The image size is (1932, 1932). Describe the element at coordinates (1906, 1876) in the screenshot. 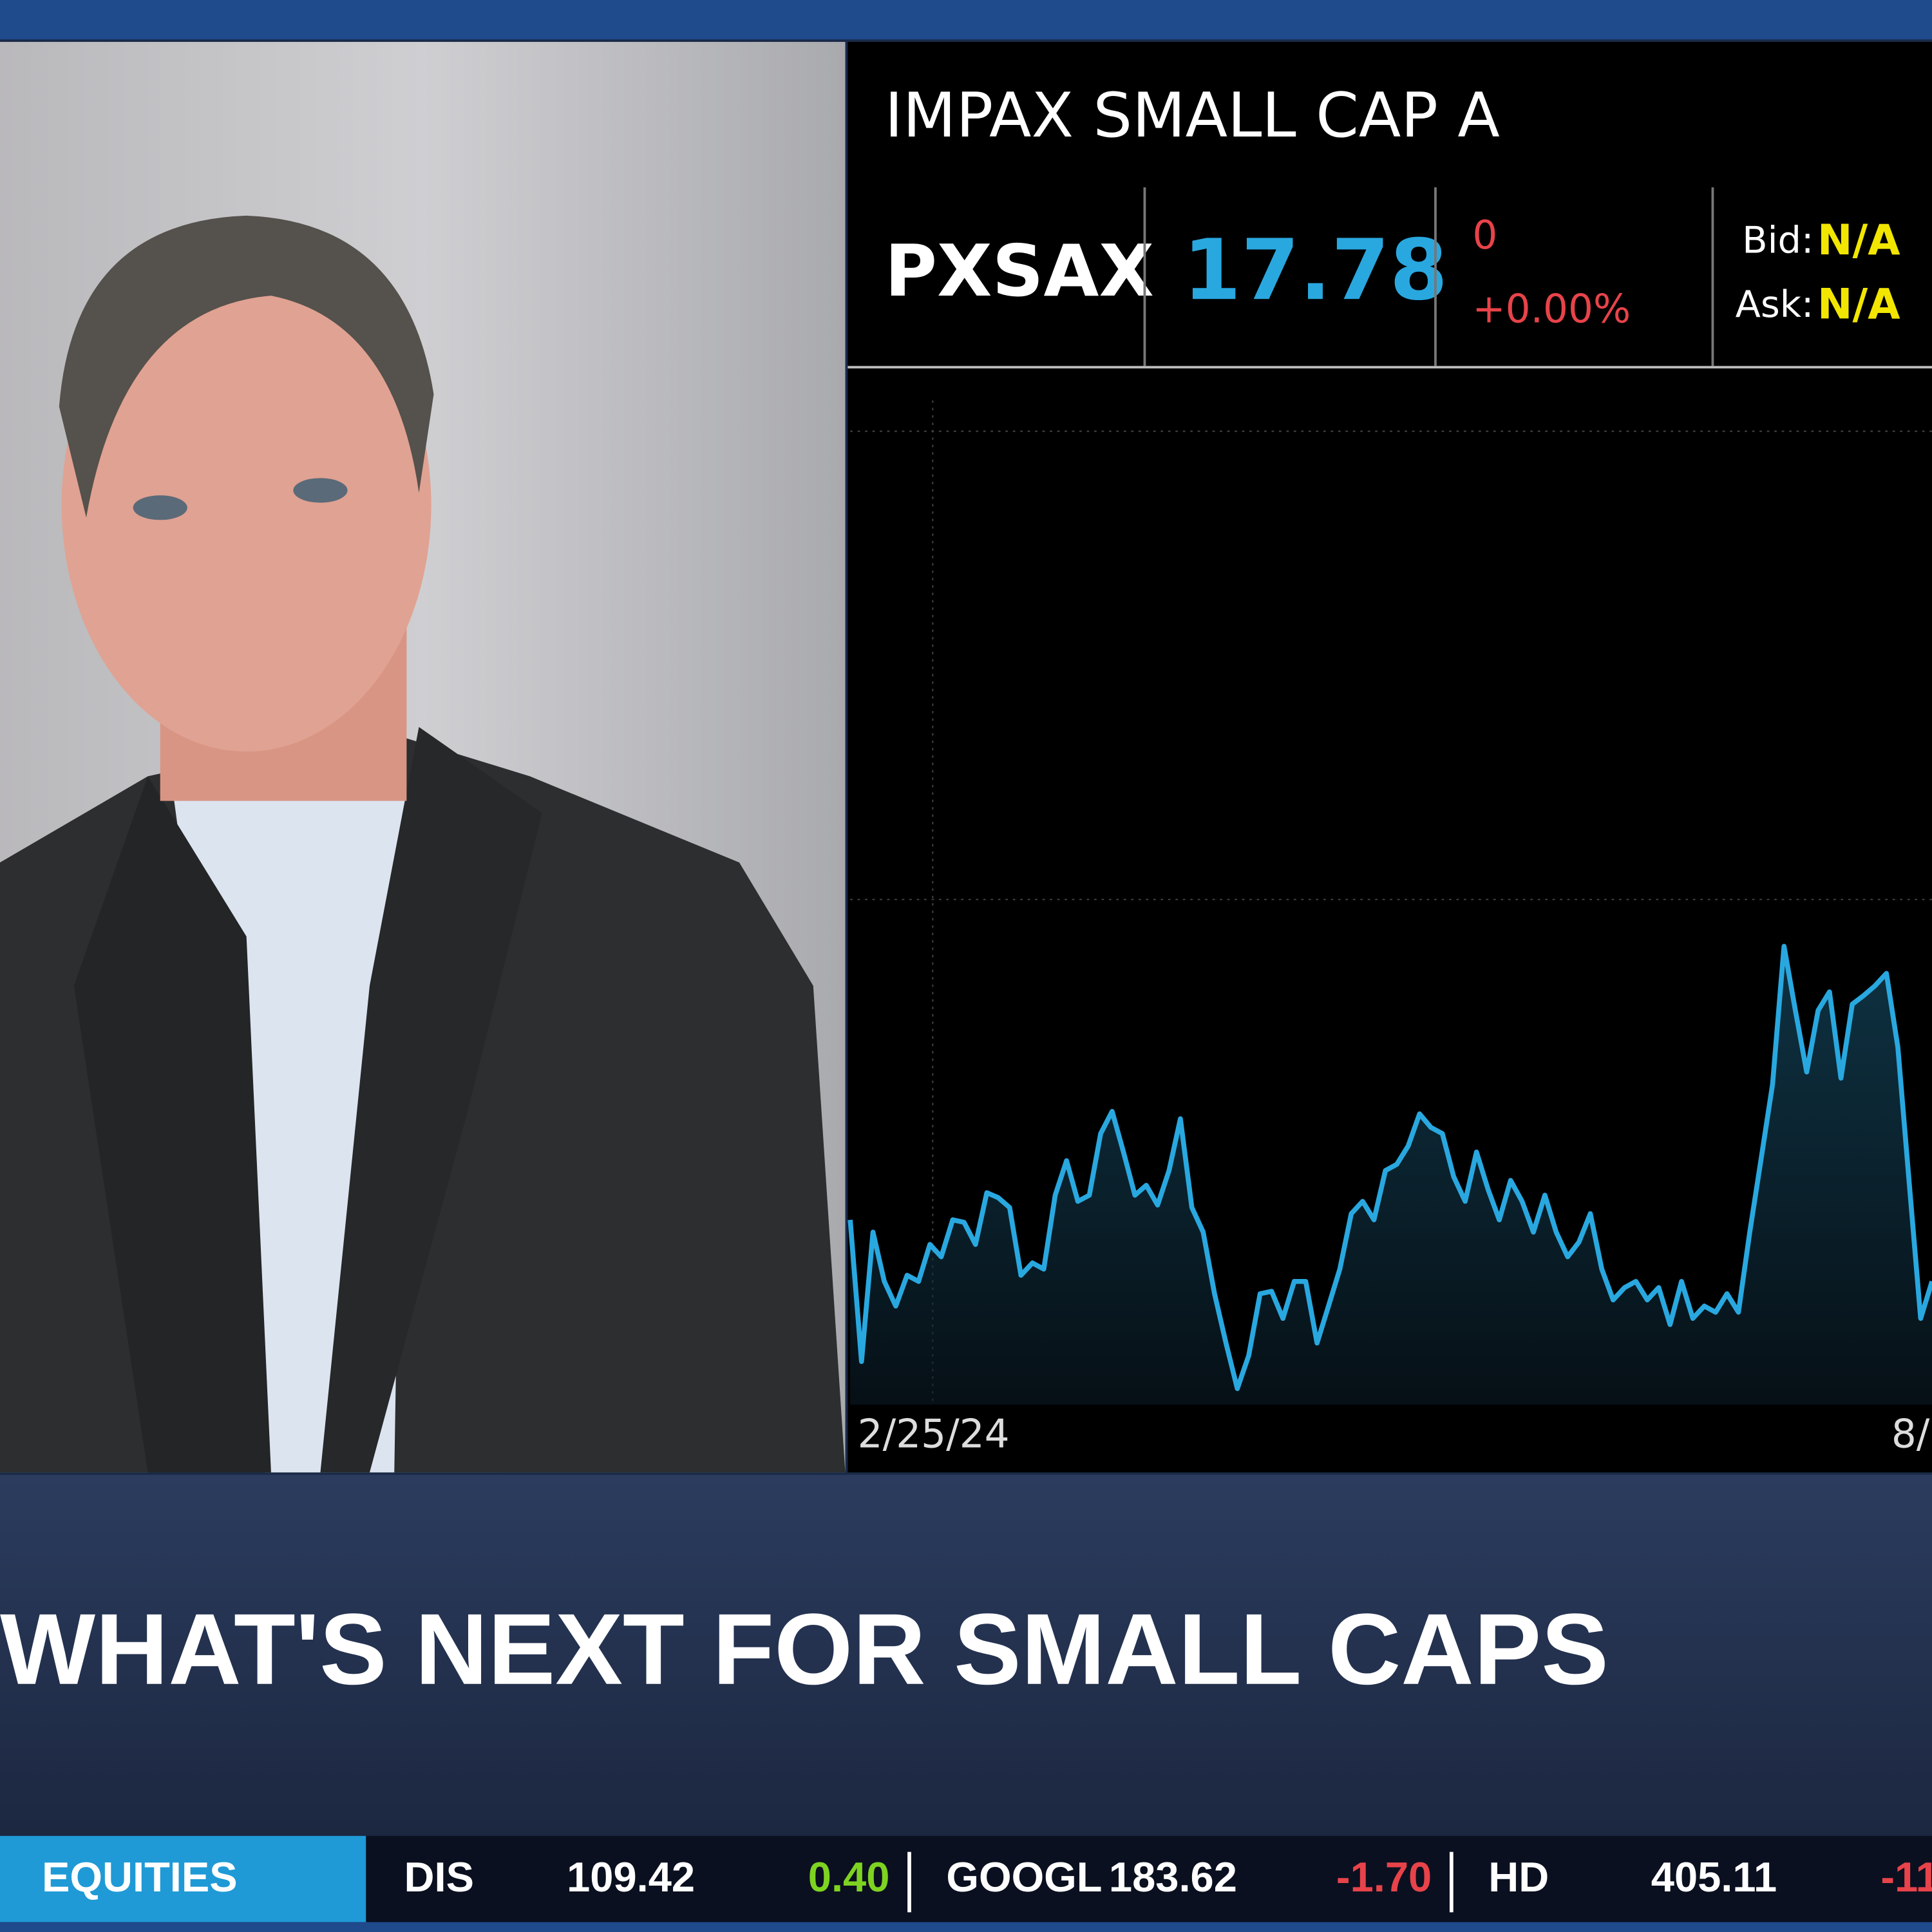

I see `ticker-change: -11.2` at that location.